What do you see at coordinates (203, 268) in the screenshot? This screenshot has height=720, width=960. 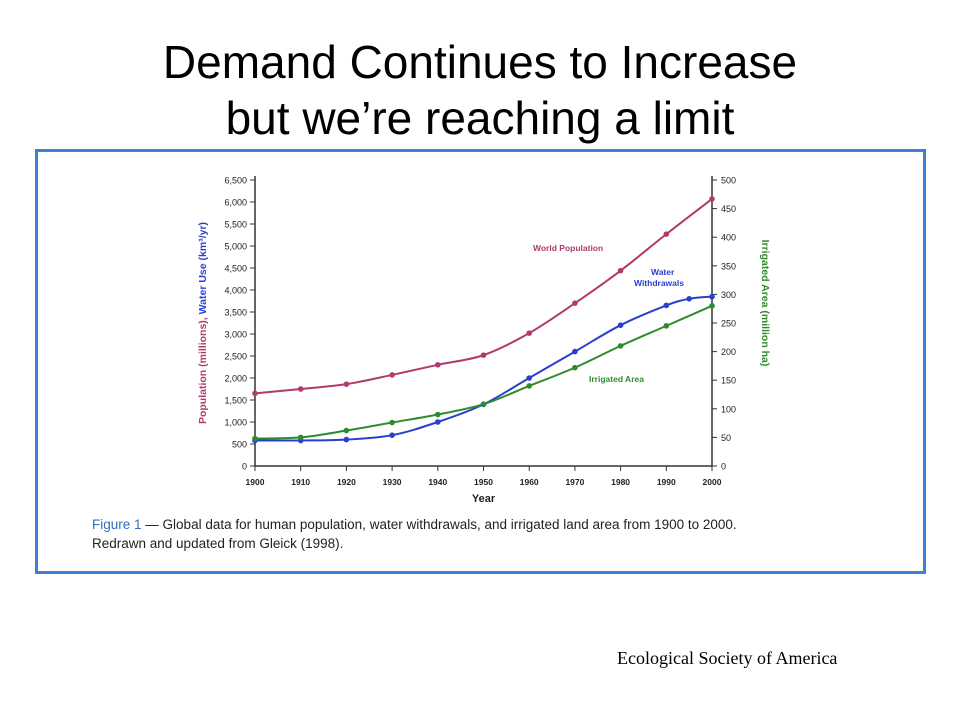 I see `left-axis-title-water: Water Use (km³/yr)` at bounding box center [203, 268].